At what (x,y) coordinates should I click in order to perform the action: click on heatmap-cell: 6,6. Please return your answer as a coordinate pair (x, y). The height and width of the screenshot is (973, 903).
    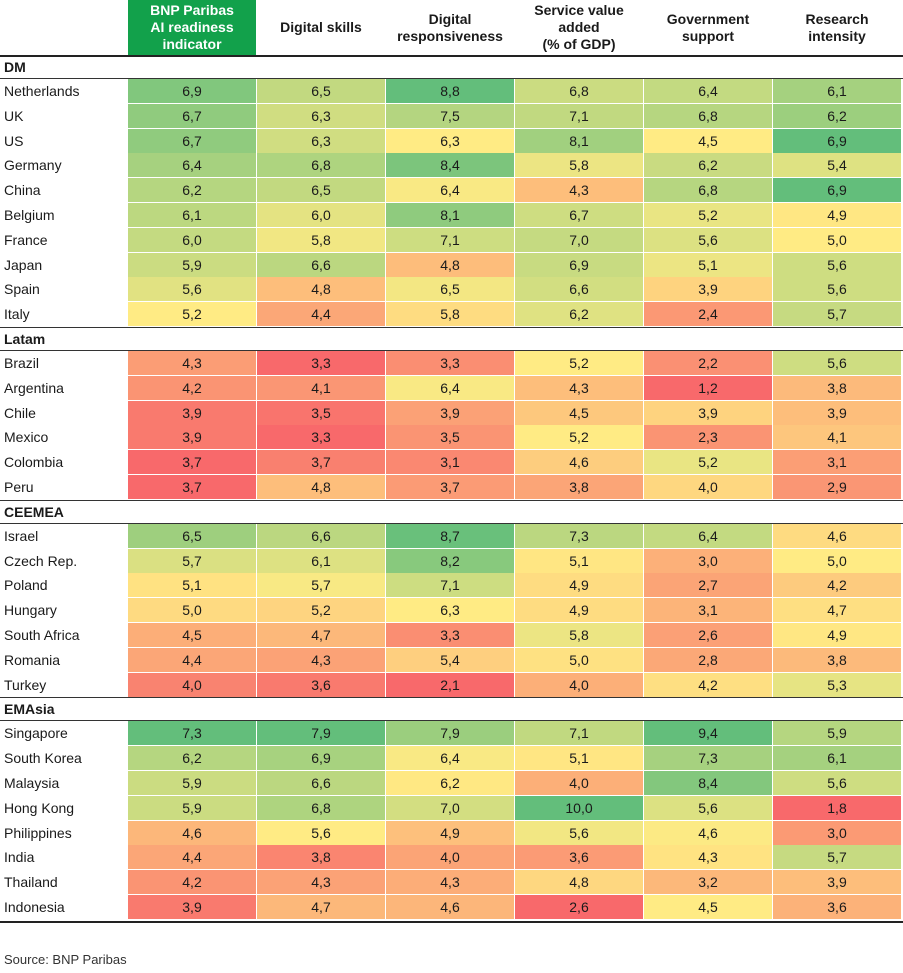
    Looking at the image, I should click on (321, 265).